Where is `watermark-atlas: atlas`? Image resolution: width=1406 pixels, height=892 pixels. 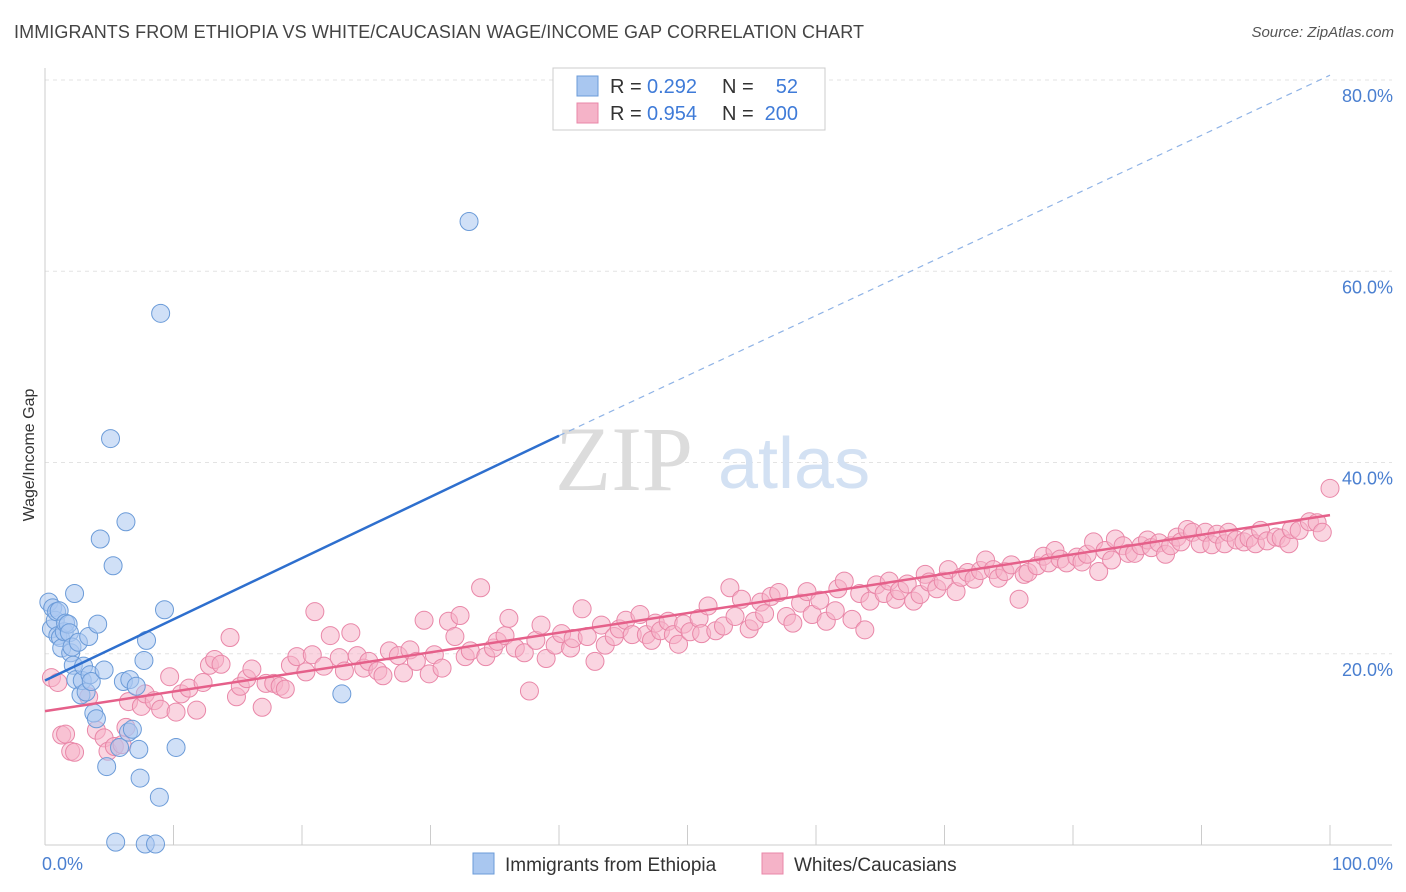 watermark-atlas: atlas is located at coordinates (794, 464).